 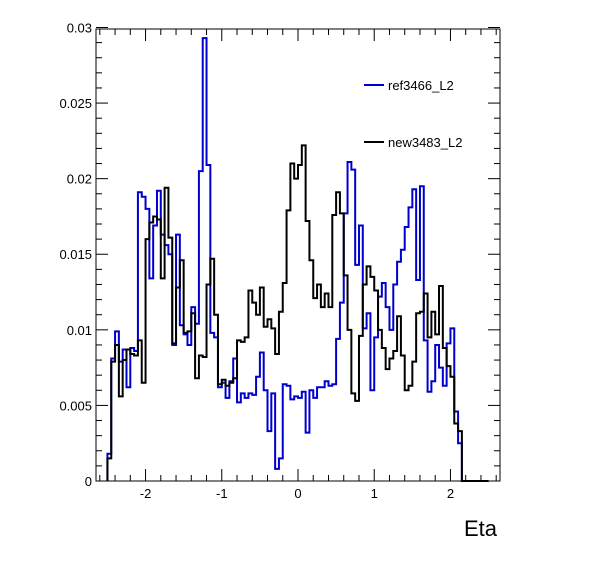 I want to click on y-tick-label: 0.005, so click(x=75, y=405).